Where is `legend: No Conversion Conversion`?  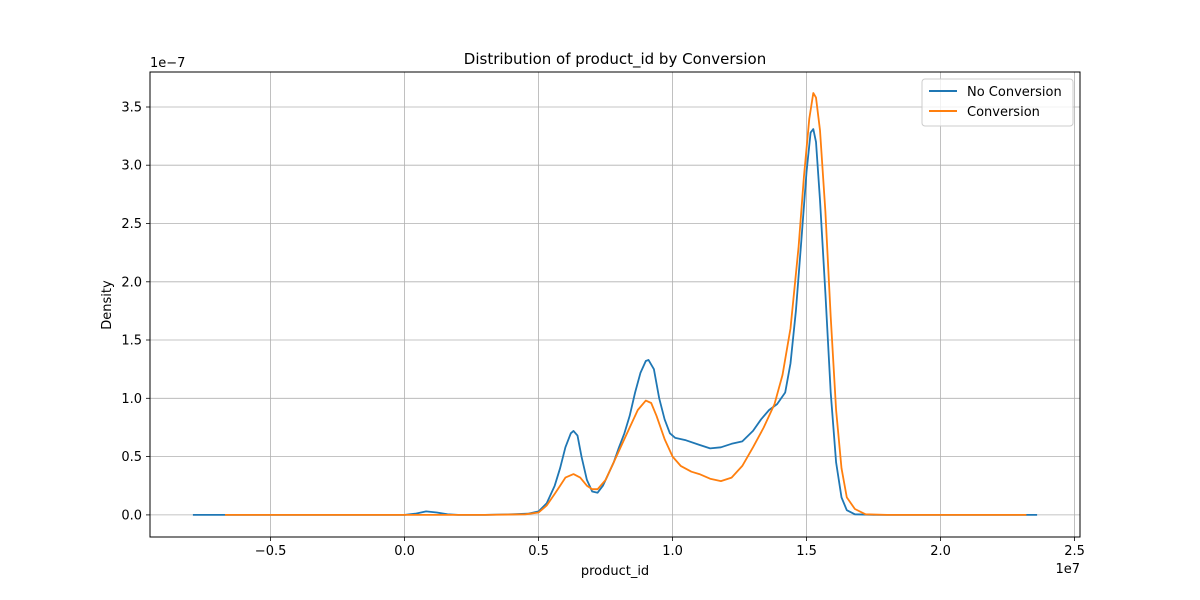
legend: No Conversion Conversion is located at coordinates (997, 102).